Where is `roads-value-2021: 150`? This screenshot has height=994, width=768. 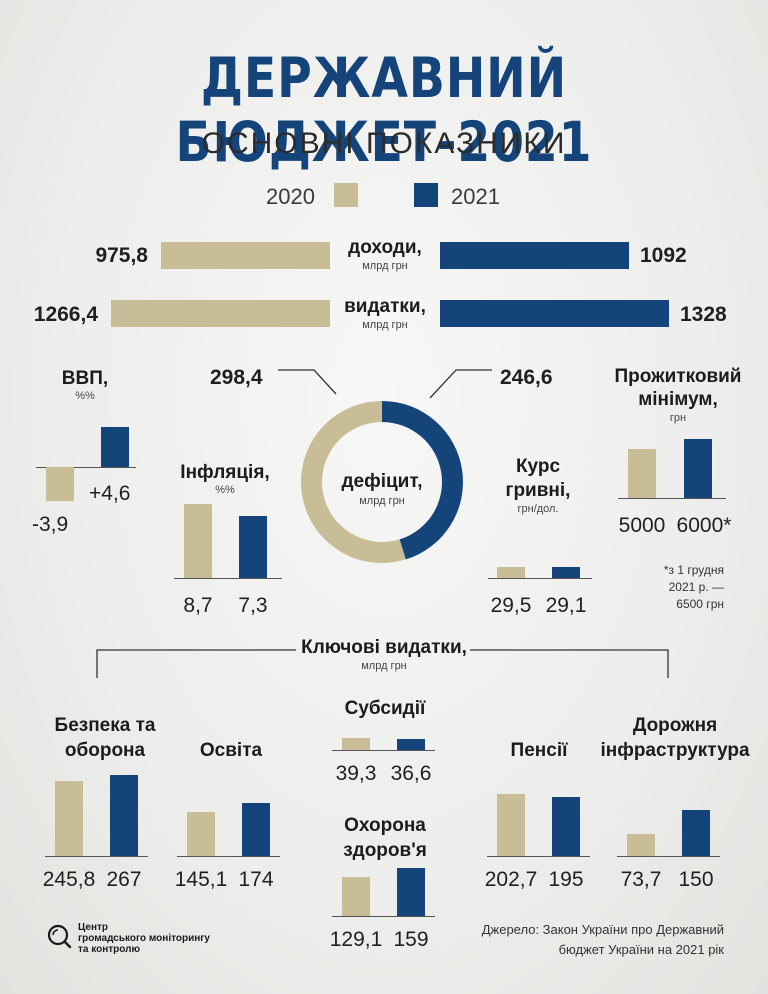 roads-value-2021: 150 is located at coordinates (696, 879).